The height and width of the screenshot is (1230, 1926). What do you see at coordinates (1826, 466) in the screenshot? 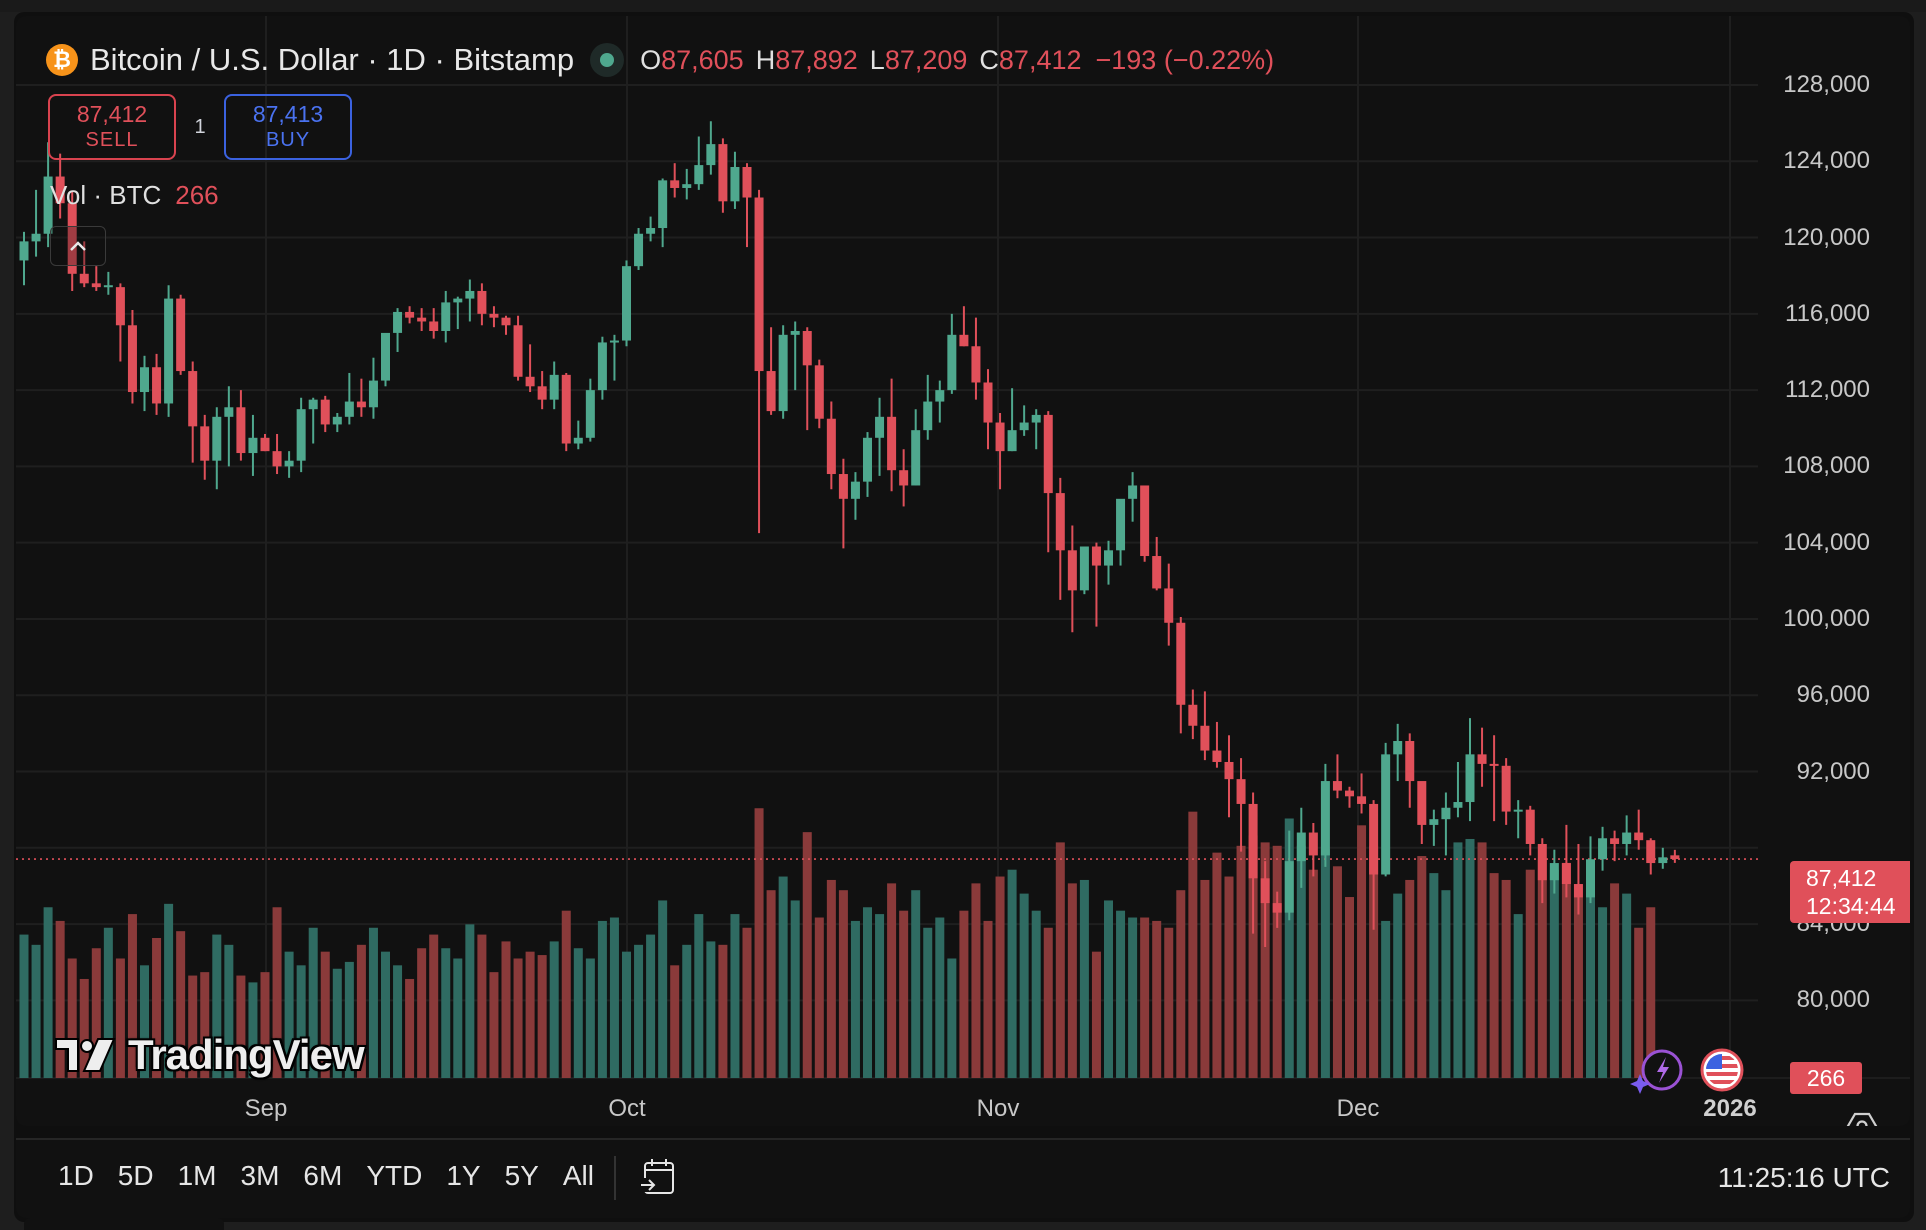
I see `price-axis-label: 108,000` at bounding box center [1826, 466].